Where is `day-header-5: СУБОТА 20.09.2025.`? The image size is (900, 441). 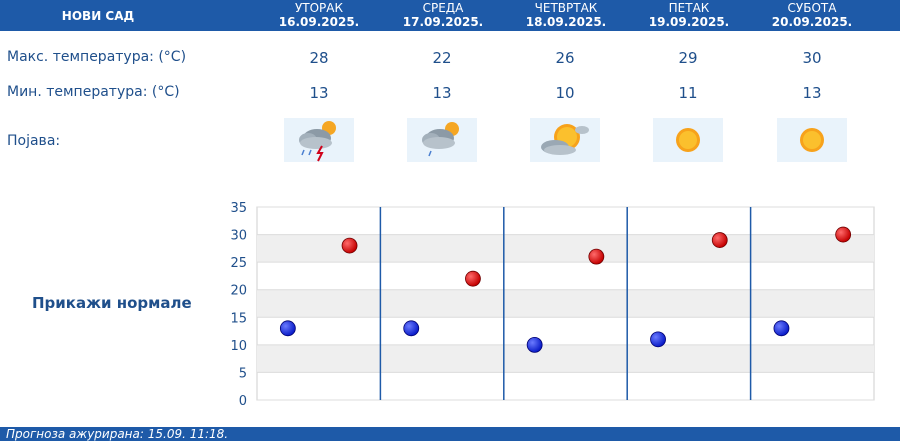 day-header-5: СУБОТА 20.09.2025. is located at coordinates (812, 15).